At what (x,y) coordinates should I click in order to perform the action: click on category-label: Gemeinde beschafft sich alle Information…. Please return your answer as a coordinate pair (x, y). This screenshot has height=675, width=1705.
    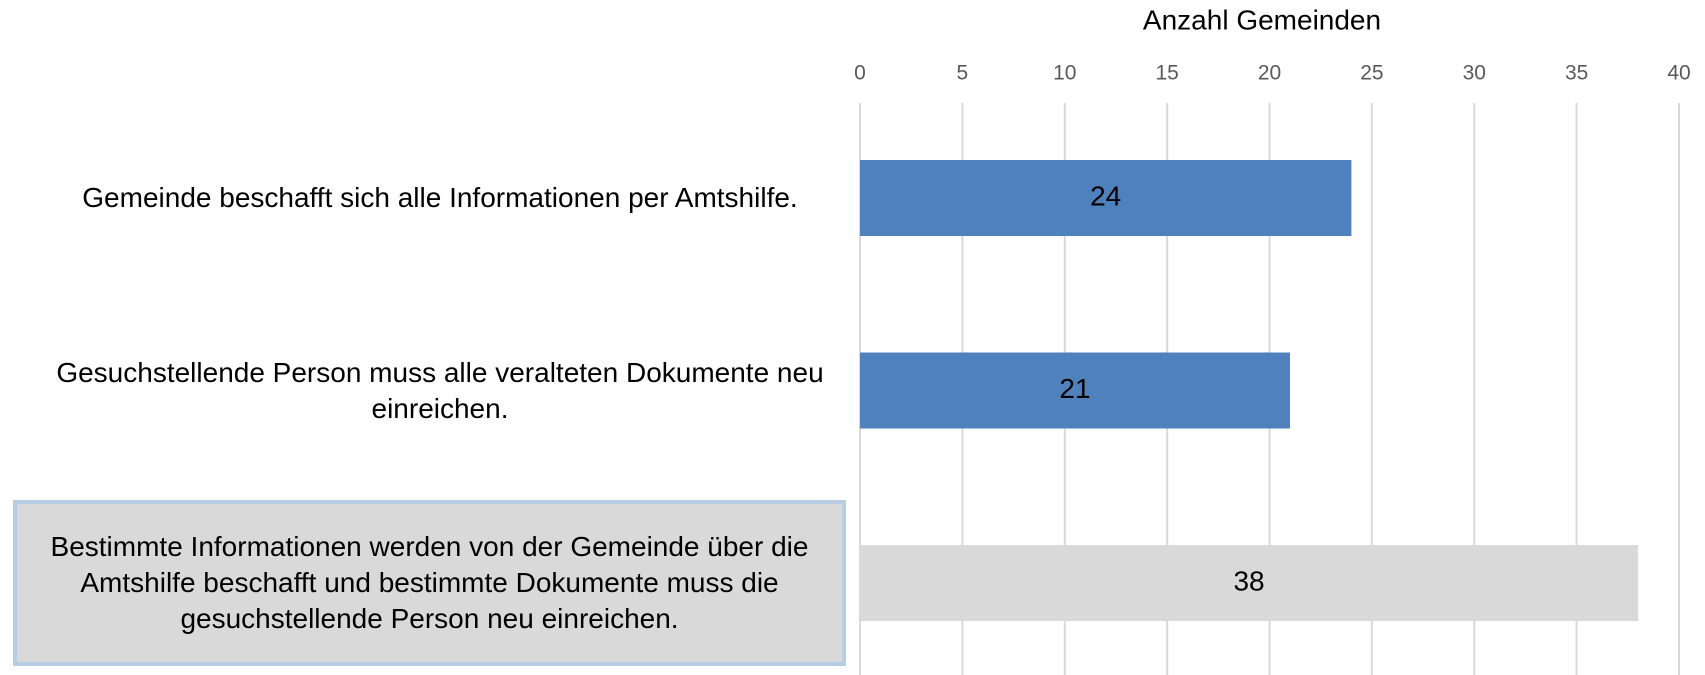
    Looking at the image, I should click on (440, 197).